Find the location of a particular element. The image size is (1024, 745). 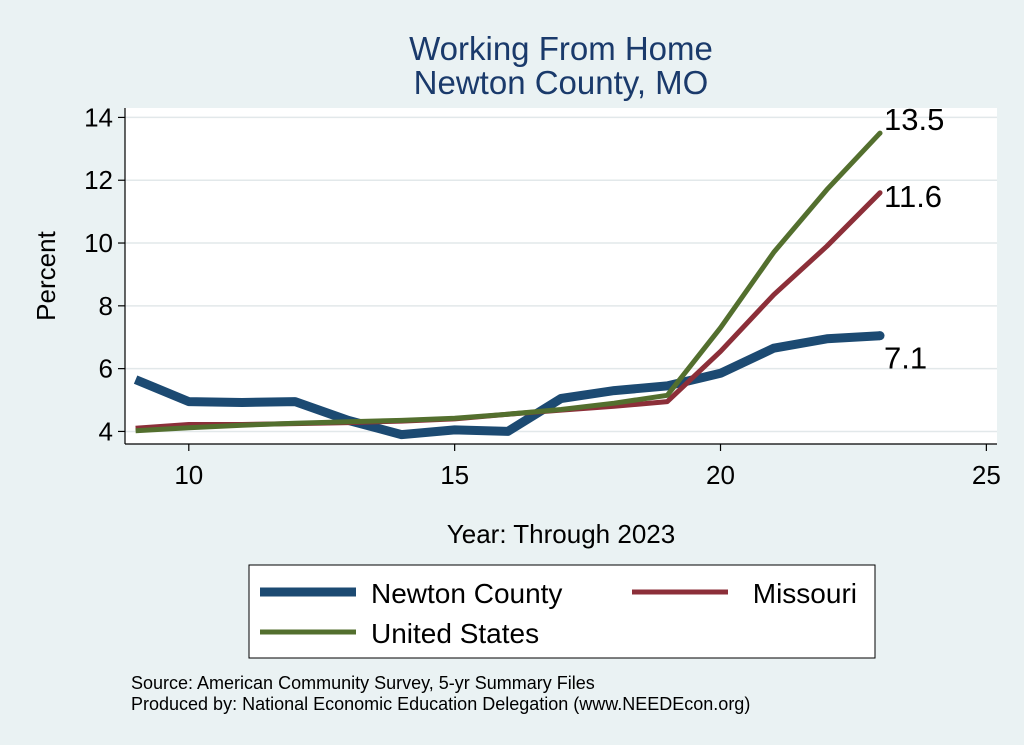

series-endpoint-missouri is located at coordinates (880, 193).